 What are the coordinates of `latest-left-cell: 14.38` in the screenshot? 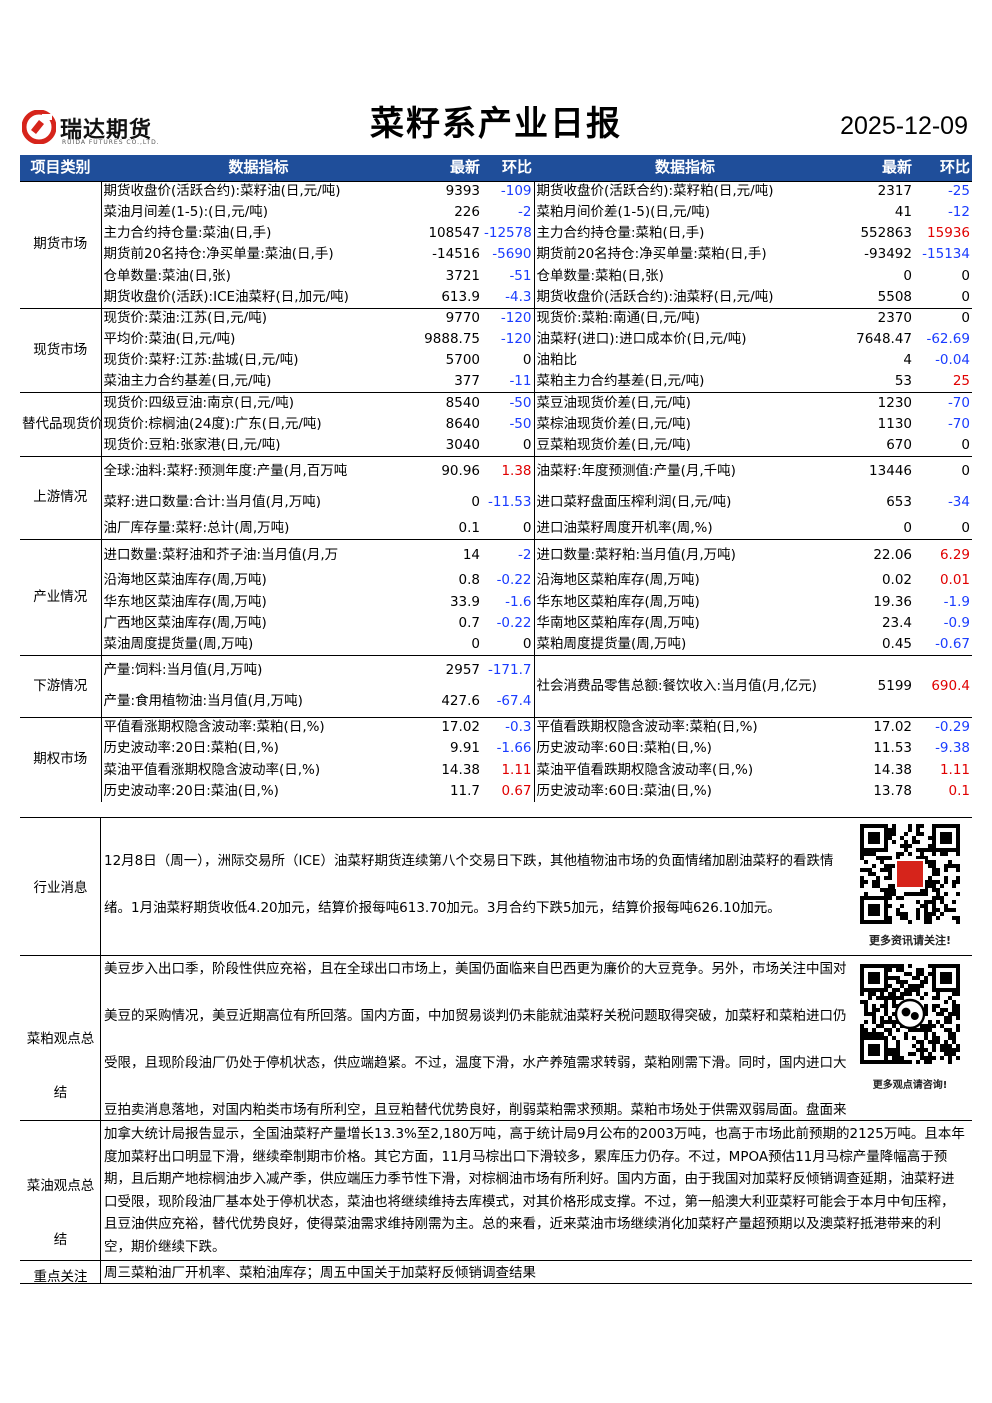 It's located at (460, 769).